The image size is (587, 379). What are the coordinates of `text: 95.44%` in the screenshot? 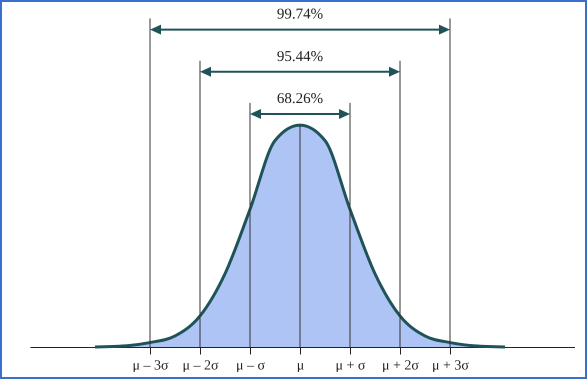 It's located at (300, 56).